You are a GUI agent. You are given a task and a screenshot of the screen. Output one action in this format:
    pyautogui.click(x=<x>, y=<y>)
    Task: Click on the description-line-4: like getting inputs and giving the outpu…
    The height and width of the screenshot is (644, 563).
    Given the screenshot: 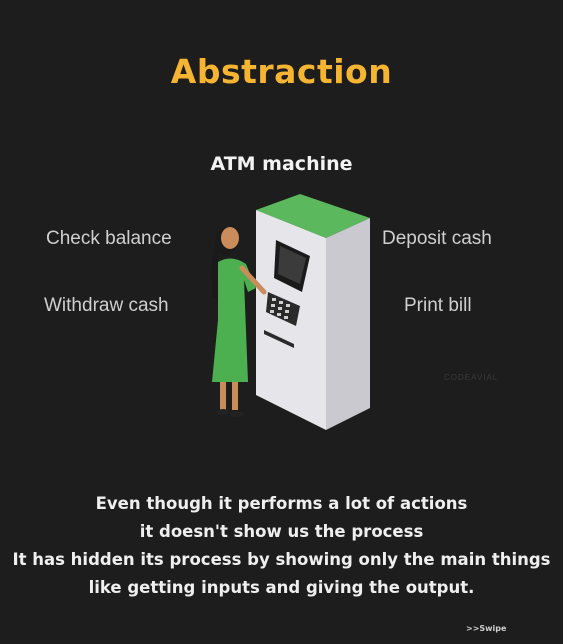 What is the action you would take?
    pyautogui.click(x=281, y=587)
    